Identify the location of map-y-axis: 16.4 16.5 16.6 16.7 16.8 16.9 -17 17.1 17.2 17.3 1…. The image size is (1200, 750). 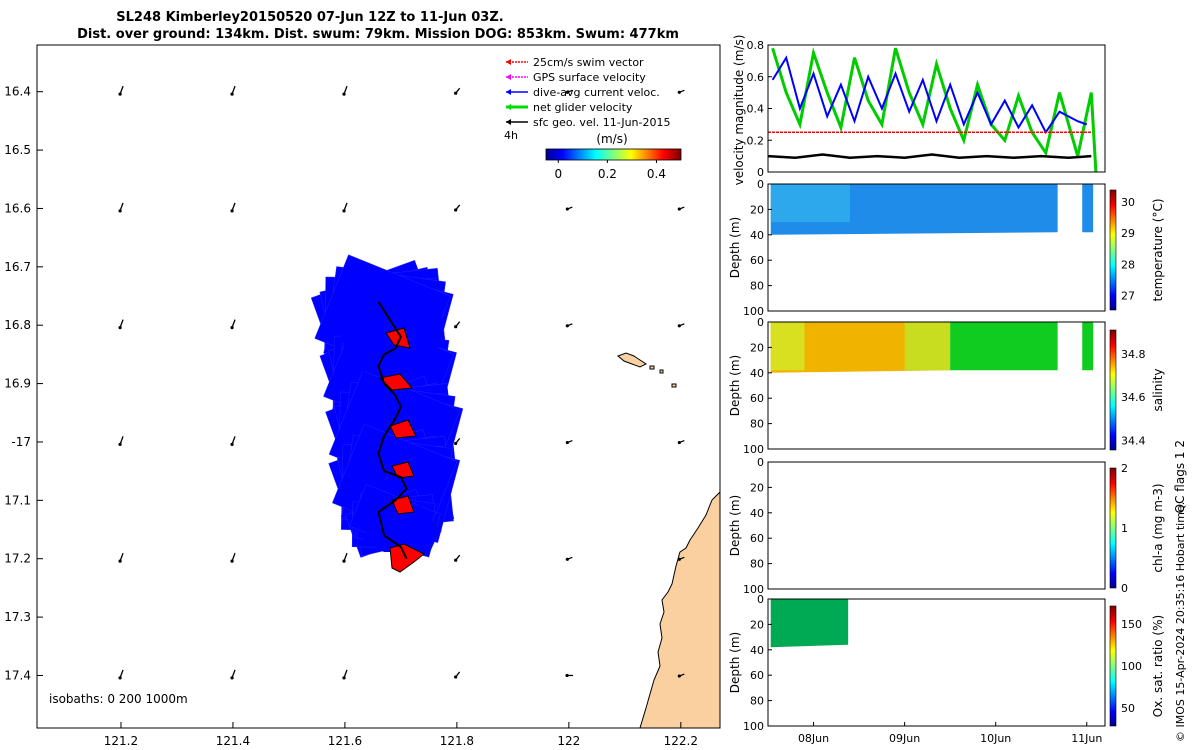
(23, 383).